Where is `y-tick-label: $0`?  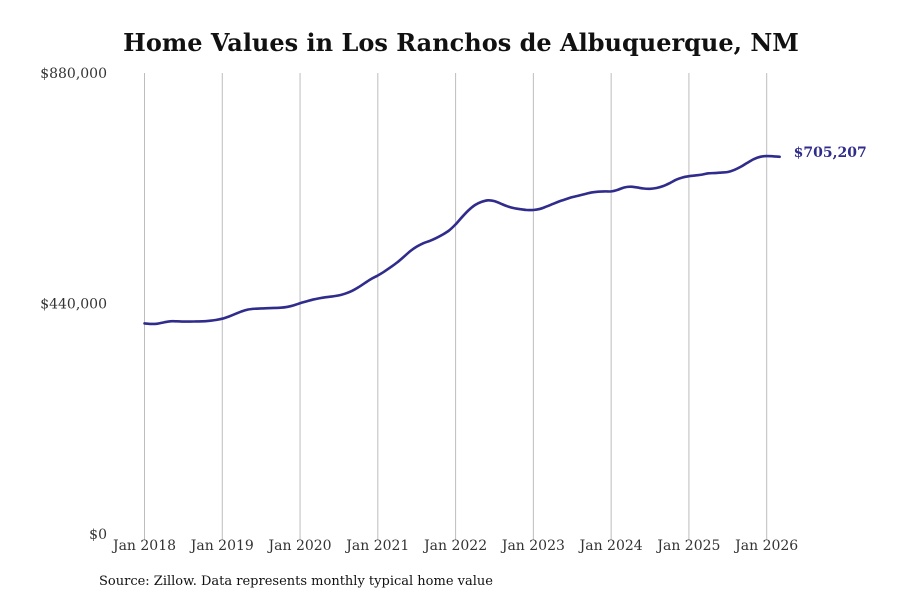
y-tick-label: $0 is located at coordinates (98, 535).